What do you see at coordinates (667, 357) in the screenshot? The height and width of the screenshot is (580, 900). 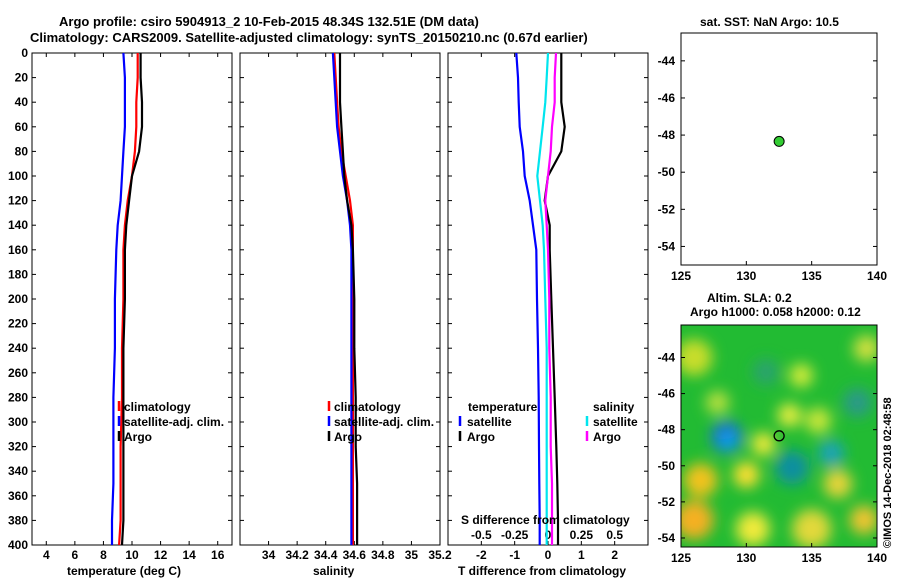 I see `map-y-tick-label: -44` at bounding box center [667, 357].